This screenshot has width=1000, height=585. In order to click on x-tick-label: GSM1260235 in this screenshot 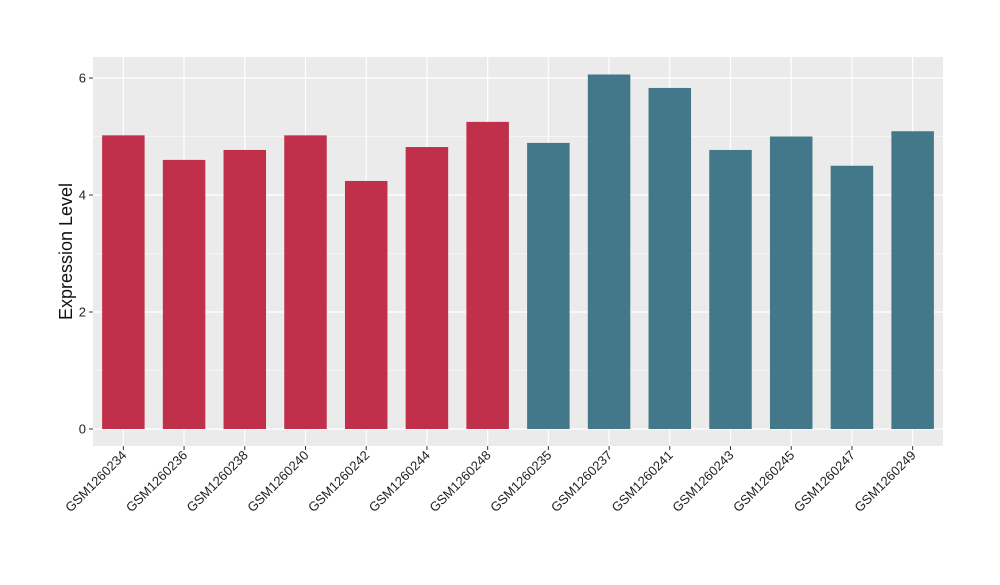, I will do `click(520, 481)`.